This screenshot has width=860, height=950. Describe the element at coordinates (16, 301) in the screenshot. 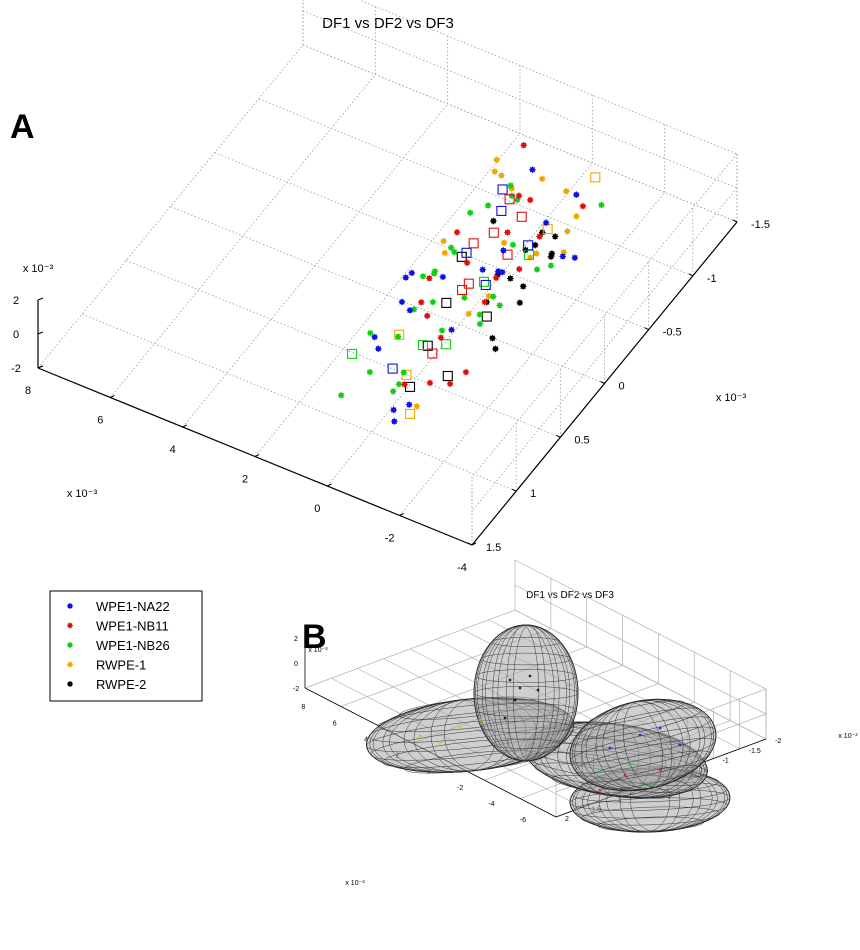

I see `z-tick-label: 2` at that location.